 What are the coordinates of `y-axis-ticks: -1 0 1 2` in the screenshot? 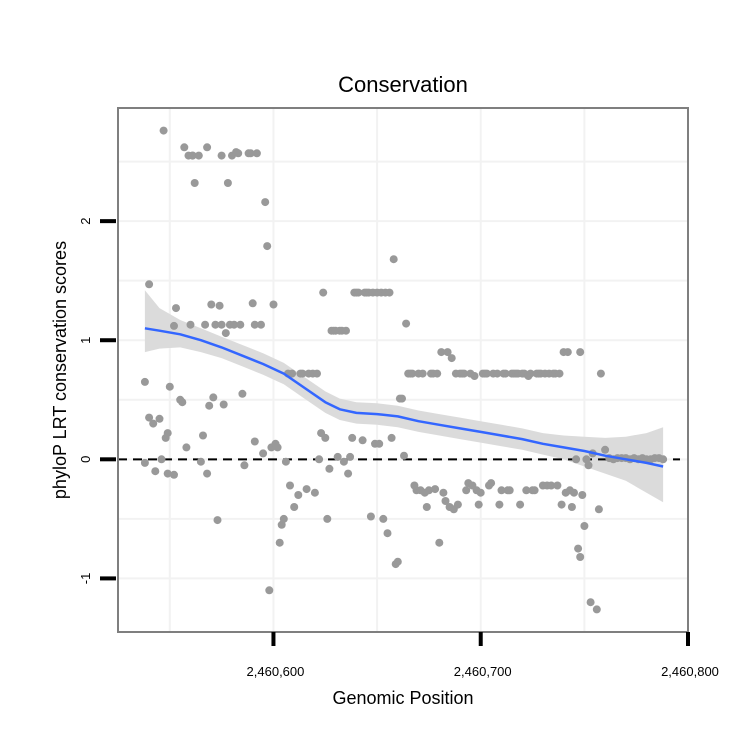 It's located at (97, 401).